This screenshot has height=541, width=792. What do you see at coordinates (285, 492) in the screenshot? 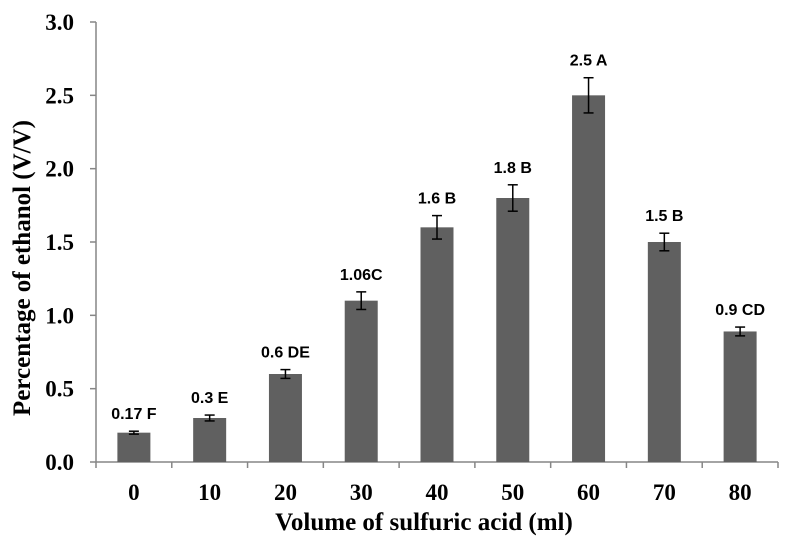
I see `x-tick-label: 20` at bounding box center [285, 492].